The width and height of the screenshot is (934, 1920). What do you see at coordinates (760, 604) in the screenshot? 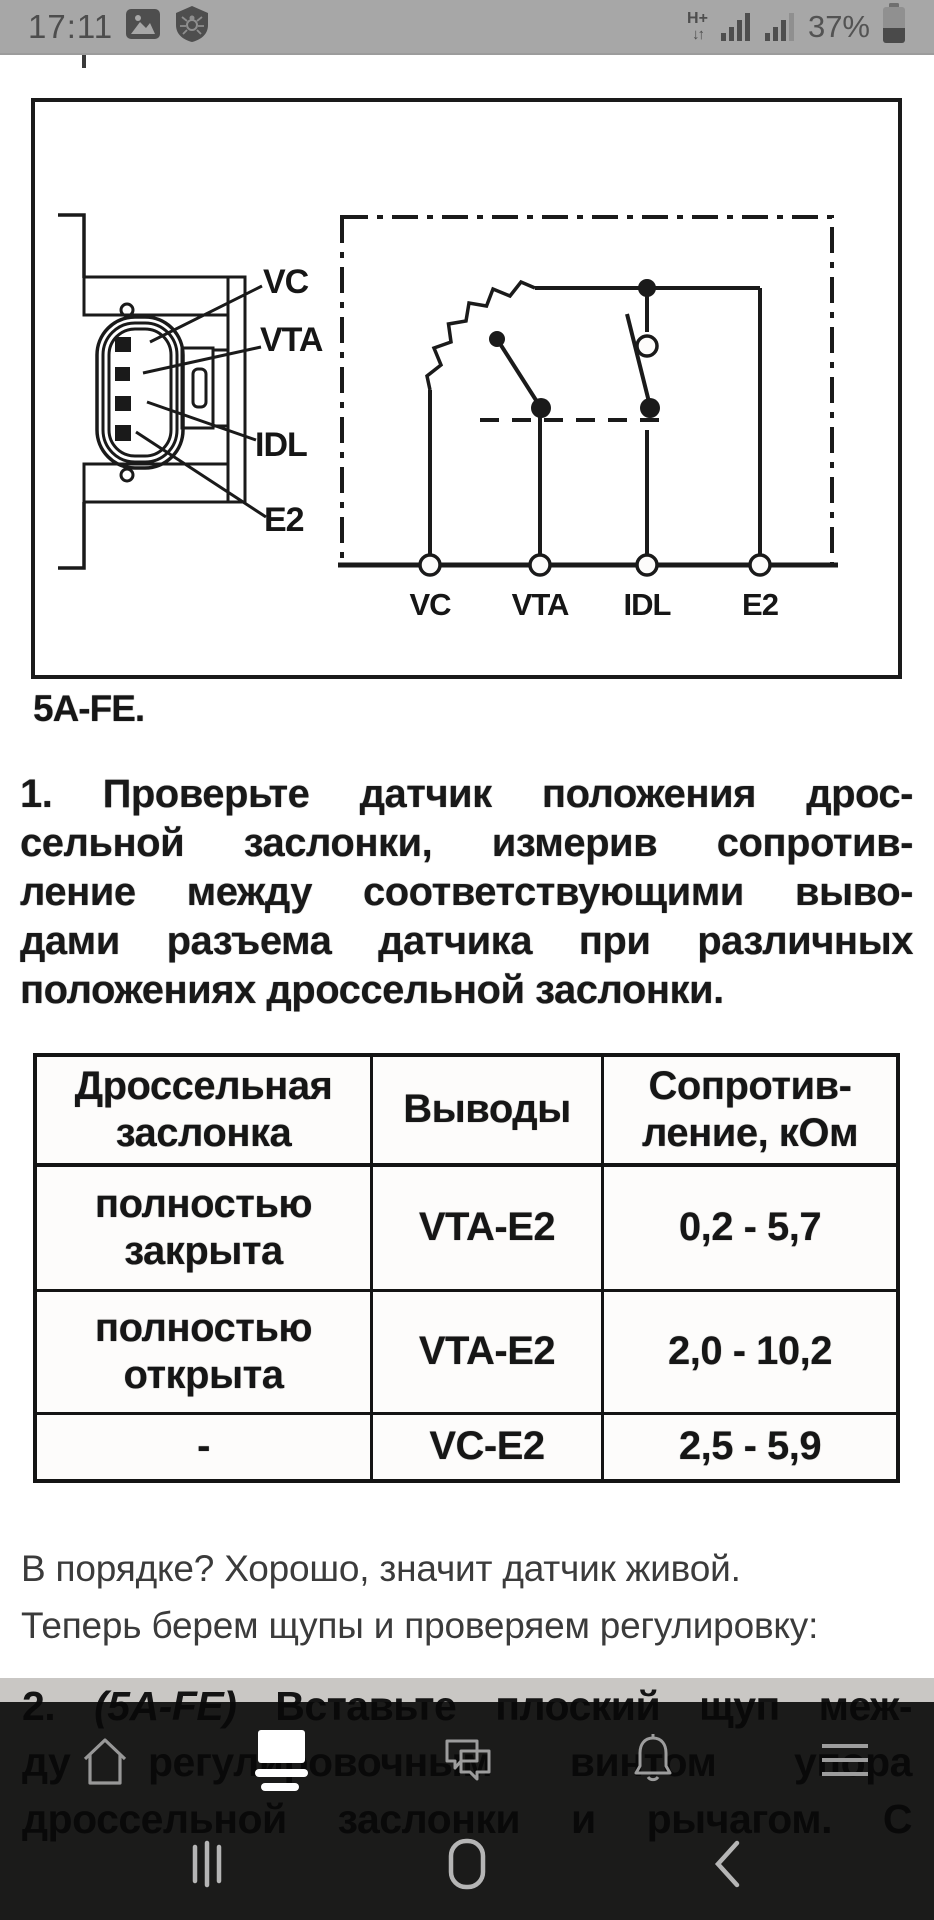
I see `terminal-label-e2: E2` at bounding box center [760, 604].